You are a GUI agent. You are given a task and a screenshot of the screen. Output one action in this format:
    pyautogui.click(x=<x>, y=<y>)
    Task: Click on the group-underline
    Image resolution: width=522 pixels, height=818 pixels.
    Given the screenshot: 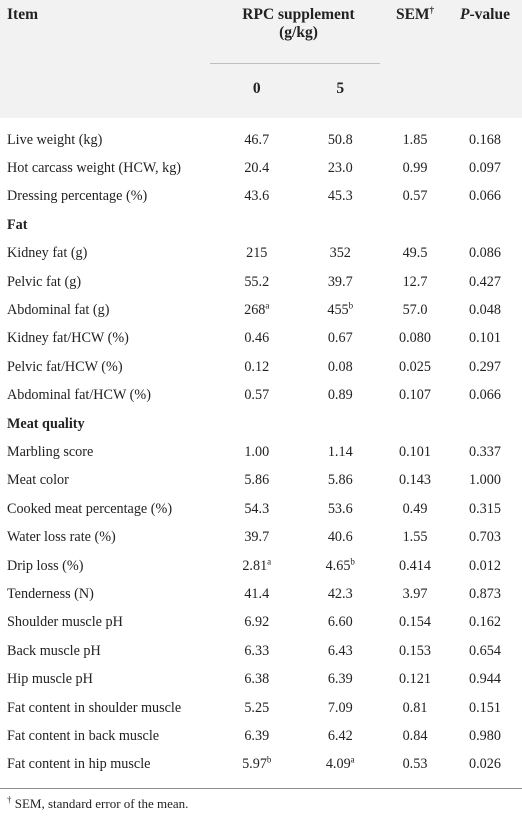 What is the action you would take?
    pyautogui.click(x=295, y=63)
    